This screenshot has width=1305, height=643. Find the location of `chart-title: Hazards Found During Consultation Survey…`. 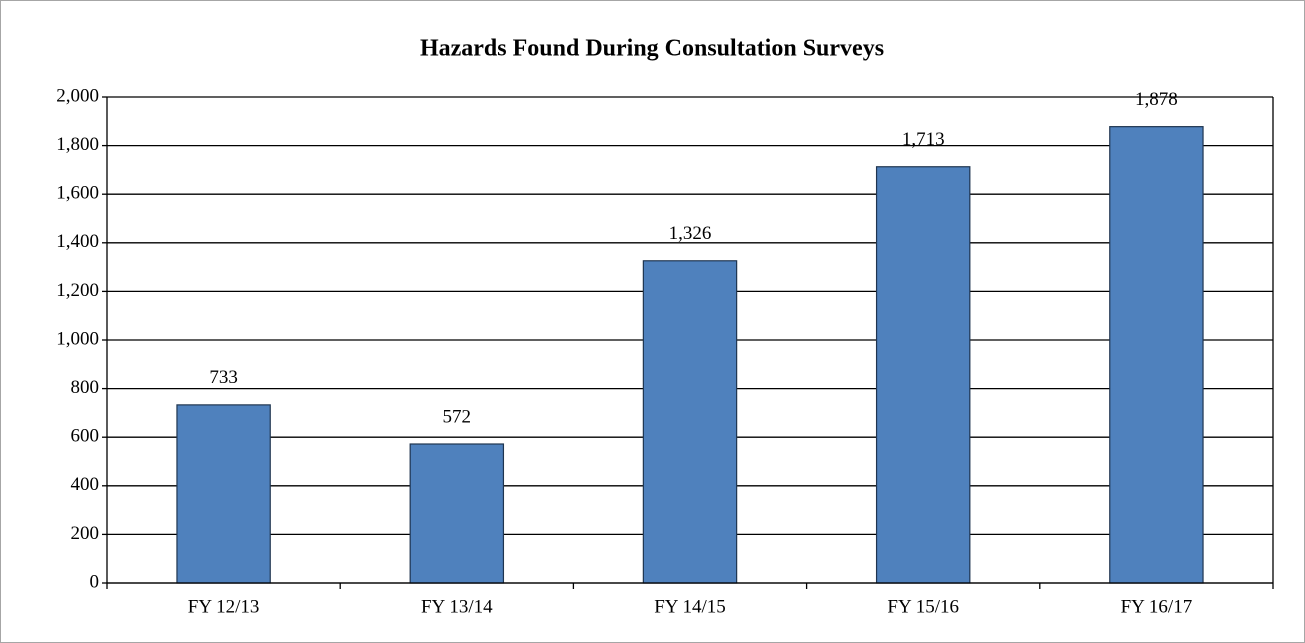

chart-title: Hazards Found During Consultation Survey… is located at coordinates (652, 49).